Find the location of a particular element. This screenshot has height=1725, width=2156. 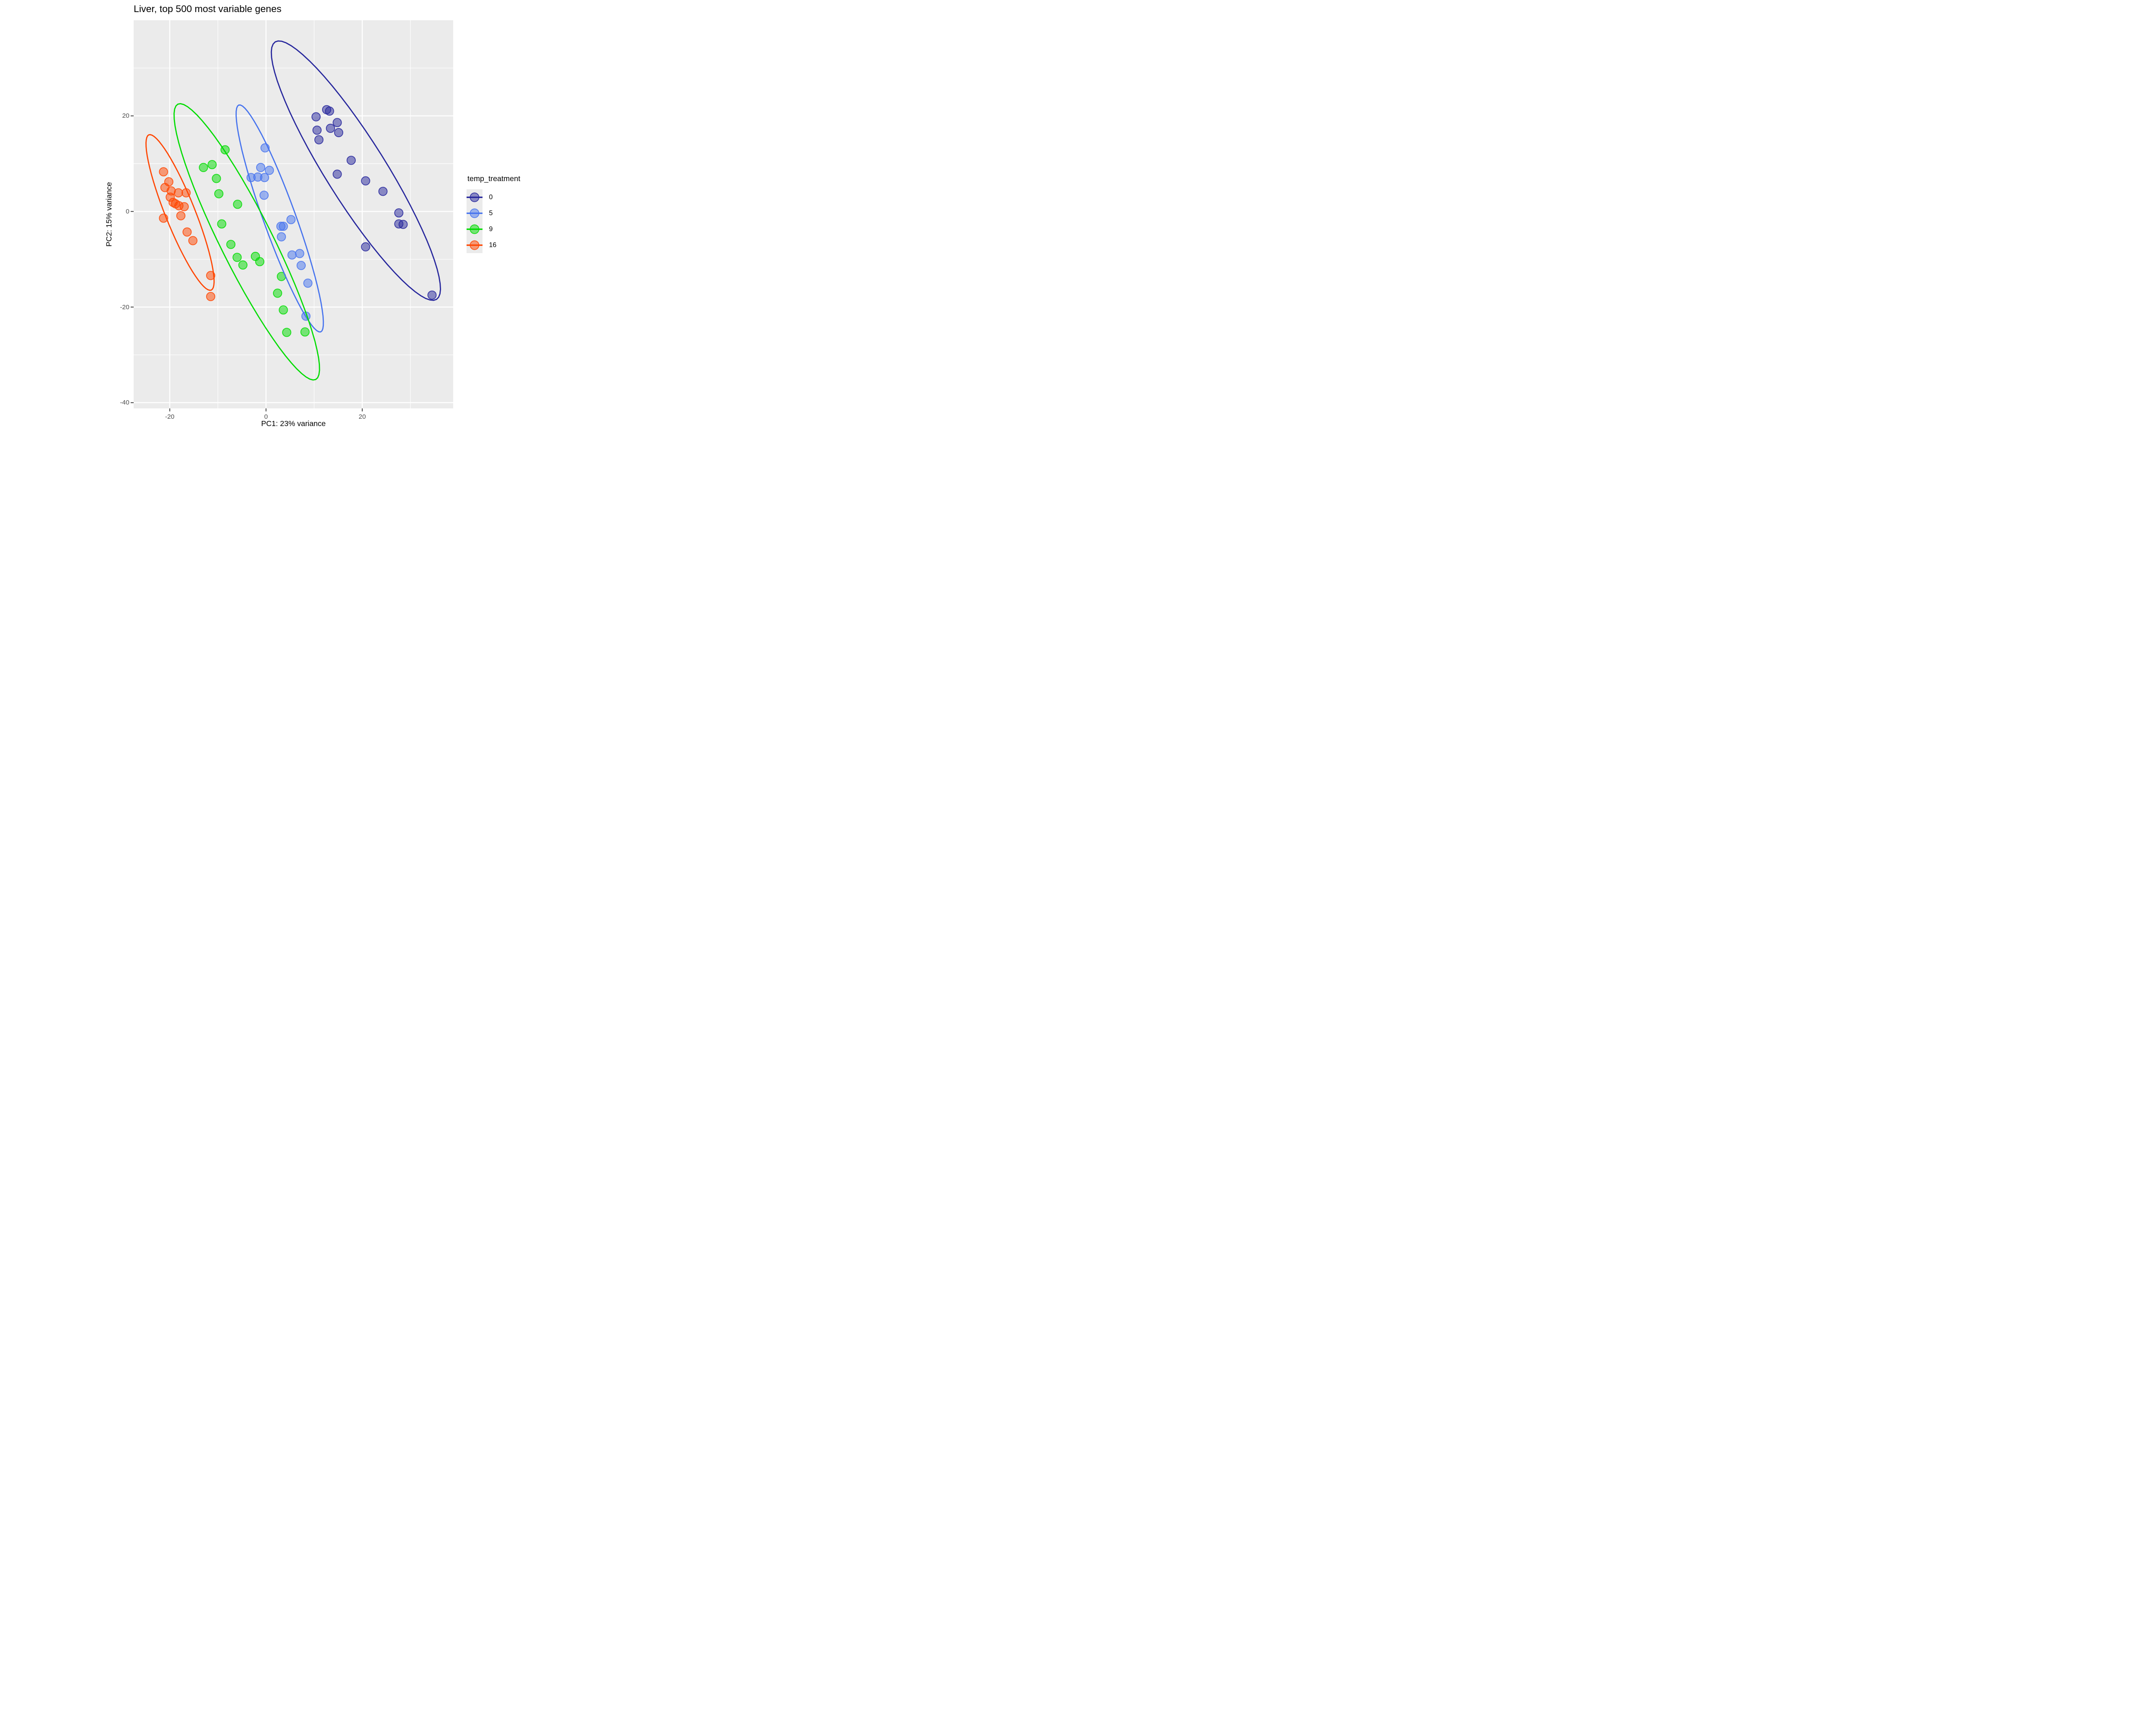

legend-item-5: 5 is located at coordinates (493, 213).